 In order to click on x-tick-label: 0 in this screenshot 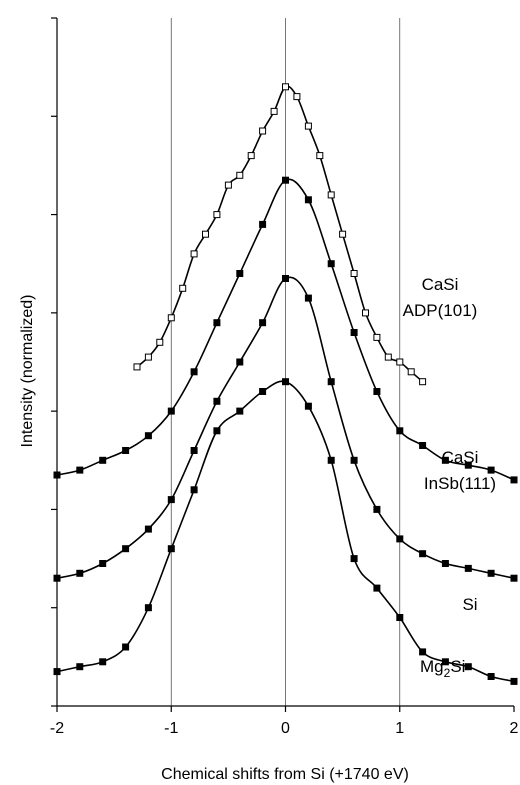, I will do `click(285, 728)`.